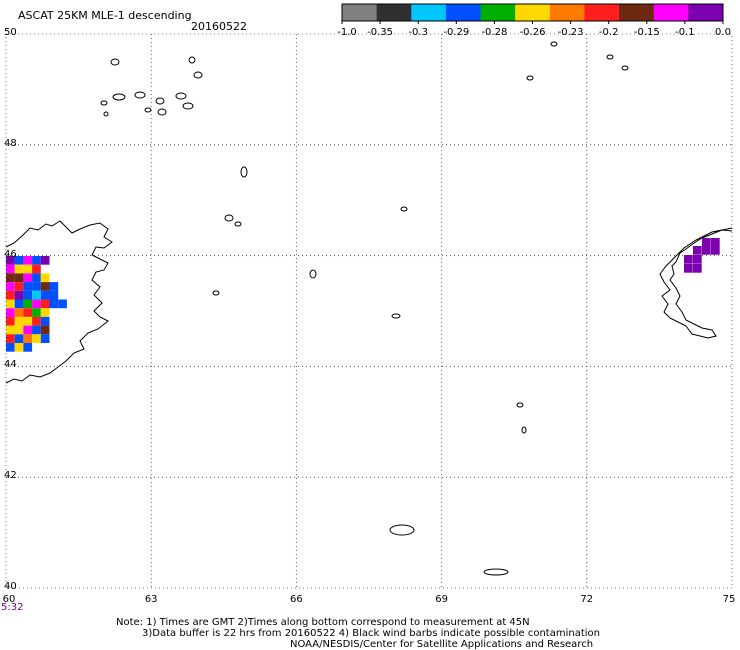 The image size is (740, 650). Describe the element at coordinates (723, 32) in the screenshot. I see `colorbar-tick-label: 0.0` at that location.